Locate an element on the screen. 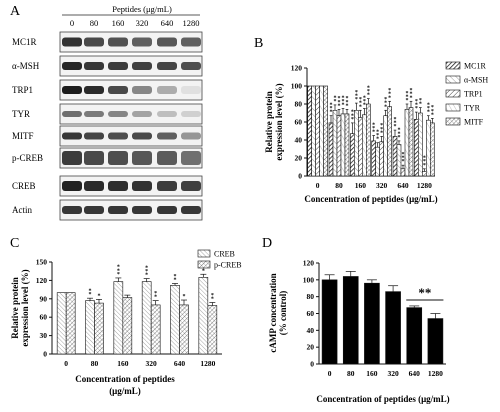 The image size is (500, 412). blot-conc-label: 320 is located at coordinates (142, 23).